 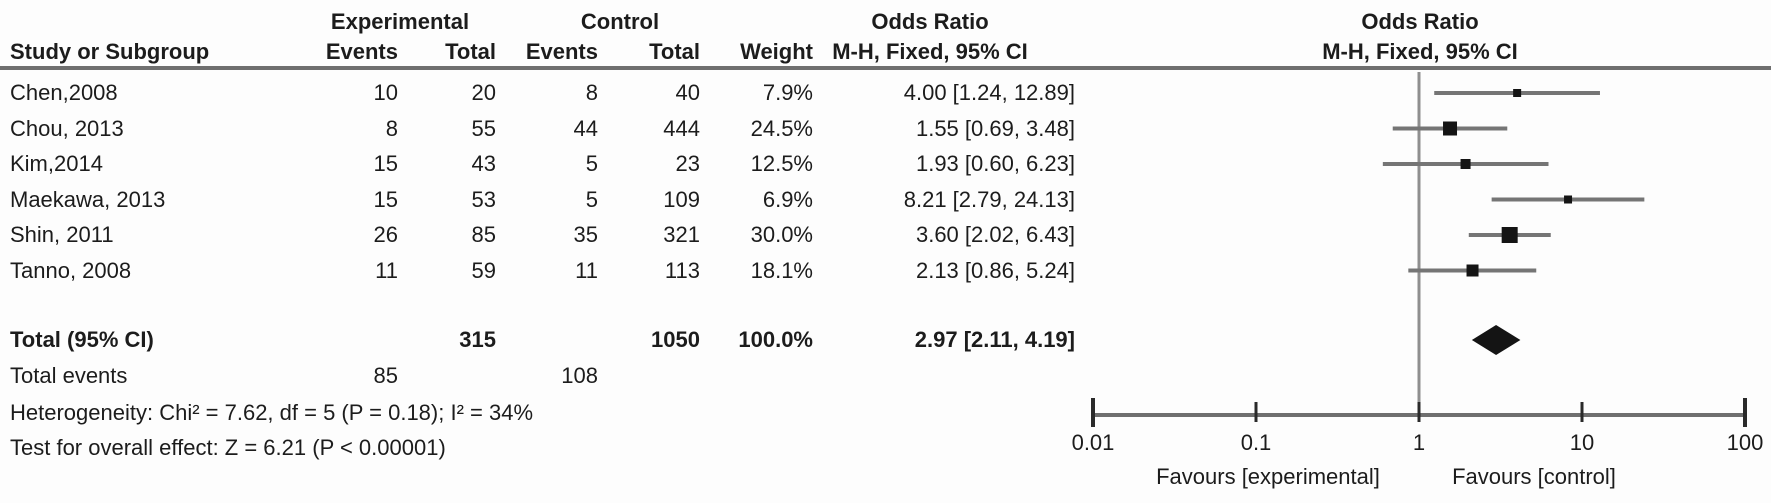 I want to click on study-row: Kim,2014 15 43 5 23 12.5% 1.93 [0.60, 6.23], so click(x=550, y=164).